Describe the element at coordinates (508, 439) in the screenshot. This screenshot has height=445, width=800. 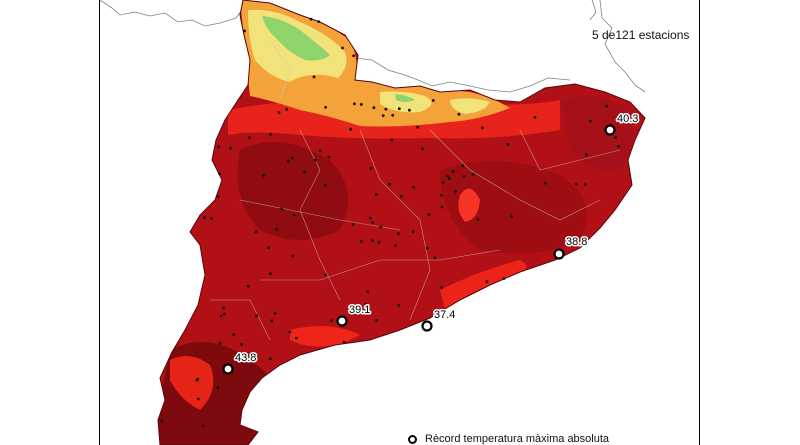
I see `map-legend: Rècord temperatura màxima absoluta` at that location.